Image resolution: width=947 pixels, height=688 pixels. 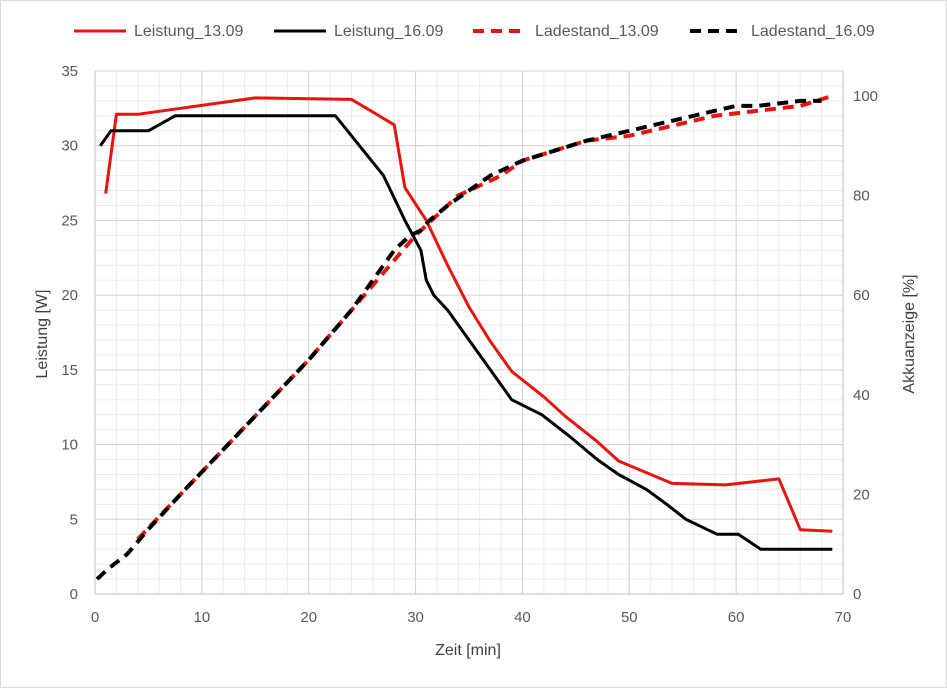 What do you see at coordinates (471, 617) in the screenshot?
I see `x-axis-ticks: 0 10 20 30 40 50 60 70` at bounding box center [471, 617].